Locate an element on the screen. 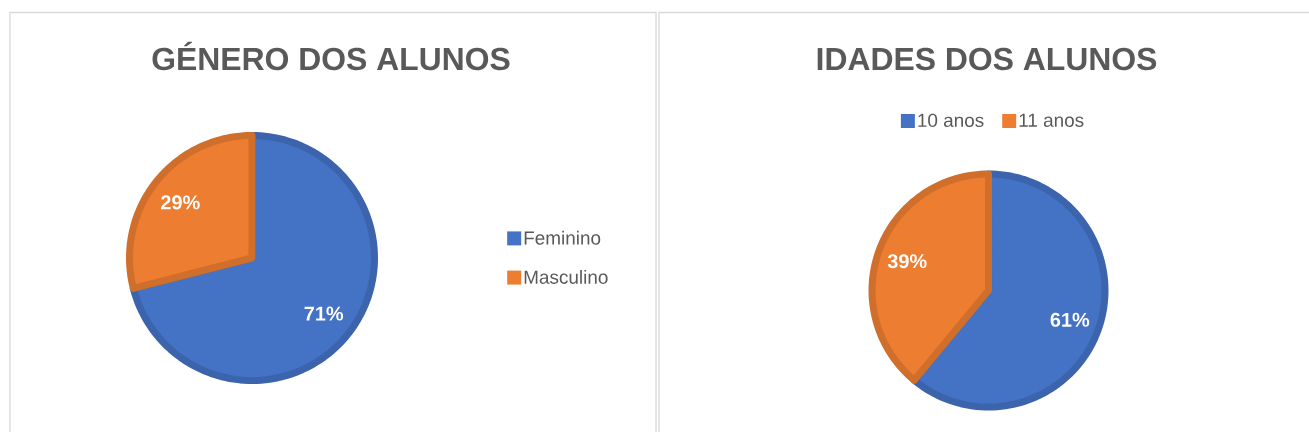 Image resolution: width=1309 pixels, height=432 pixels. data-label: 39% is located at coordinates (907, 261).